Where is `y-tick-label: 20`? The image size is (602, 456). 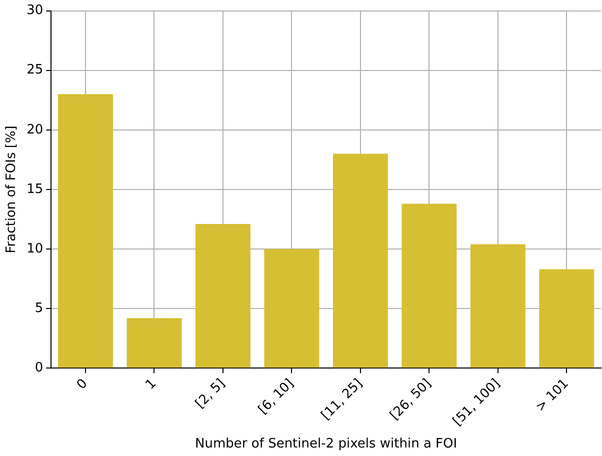
y-tick-label: 20 is located at coordinates (35, 130).